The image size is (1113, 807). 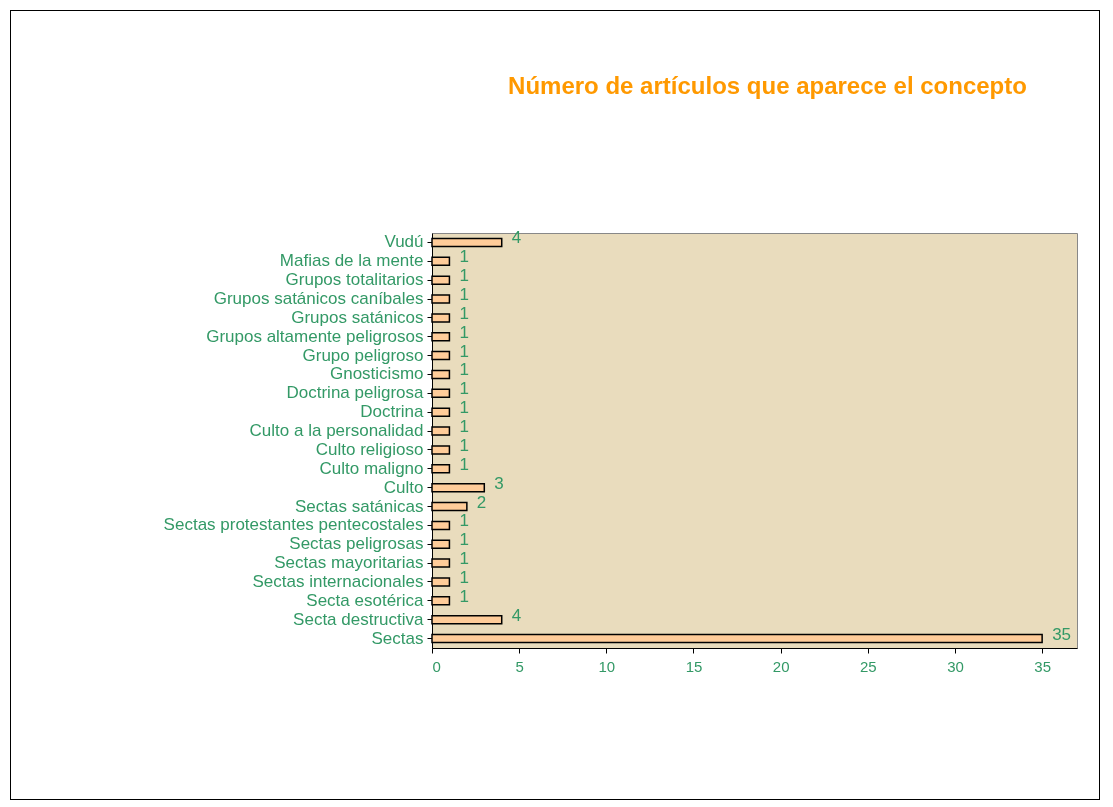 What do you see at coordinates (404, 242) in the screenshot?
I see `y-tick-label: Vudú` at bounding box center [404, 242].